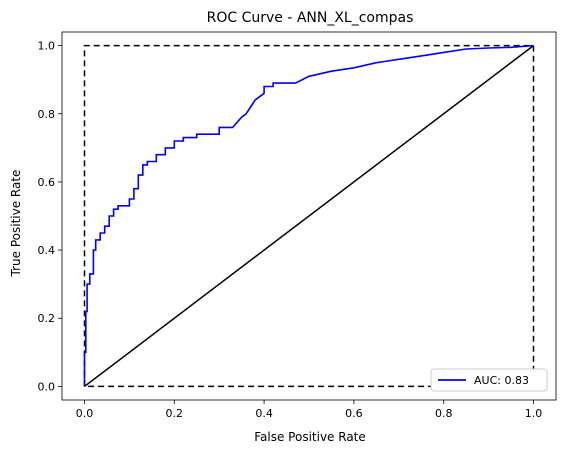 Image resolution: width=567 pixels, height=453 pixels. What do you see at coordinates (85, 413) in the screenshot?
I see `x-tick-label: 0.0` at bounding box center [85, 413].